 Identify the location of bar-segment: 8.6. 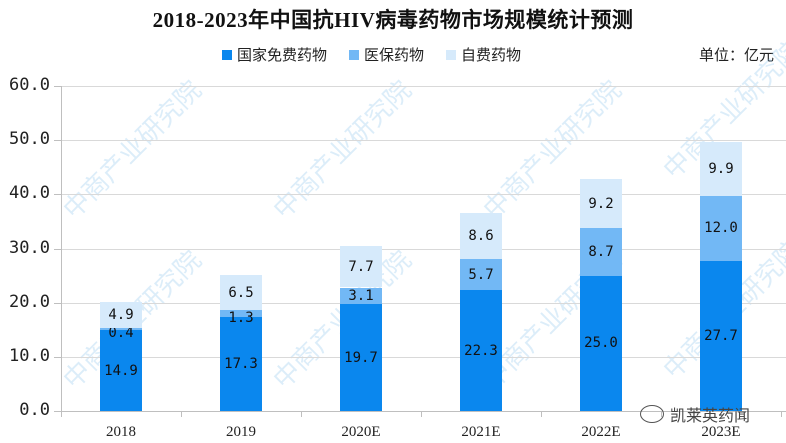
(481, 236).